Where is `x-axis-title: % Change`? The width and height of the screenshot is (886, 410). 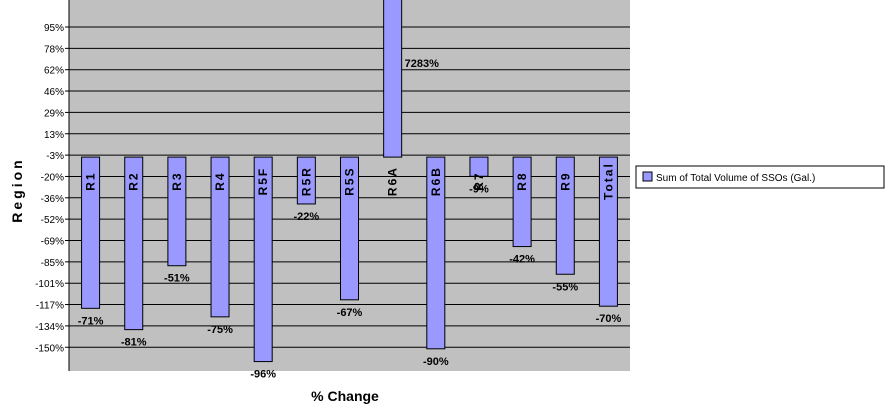
x-axis-title: % Change is located at coordinates (345, 396).